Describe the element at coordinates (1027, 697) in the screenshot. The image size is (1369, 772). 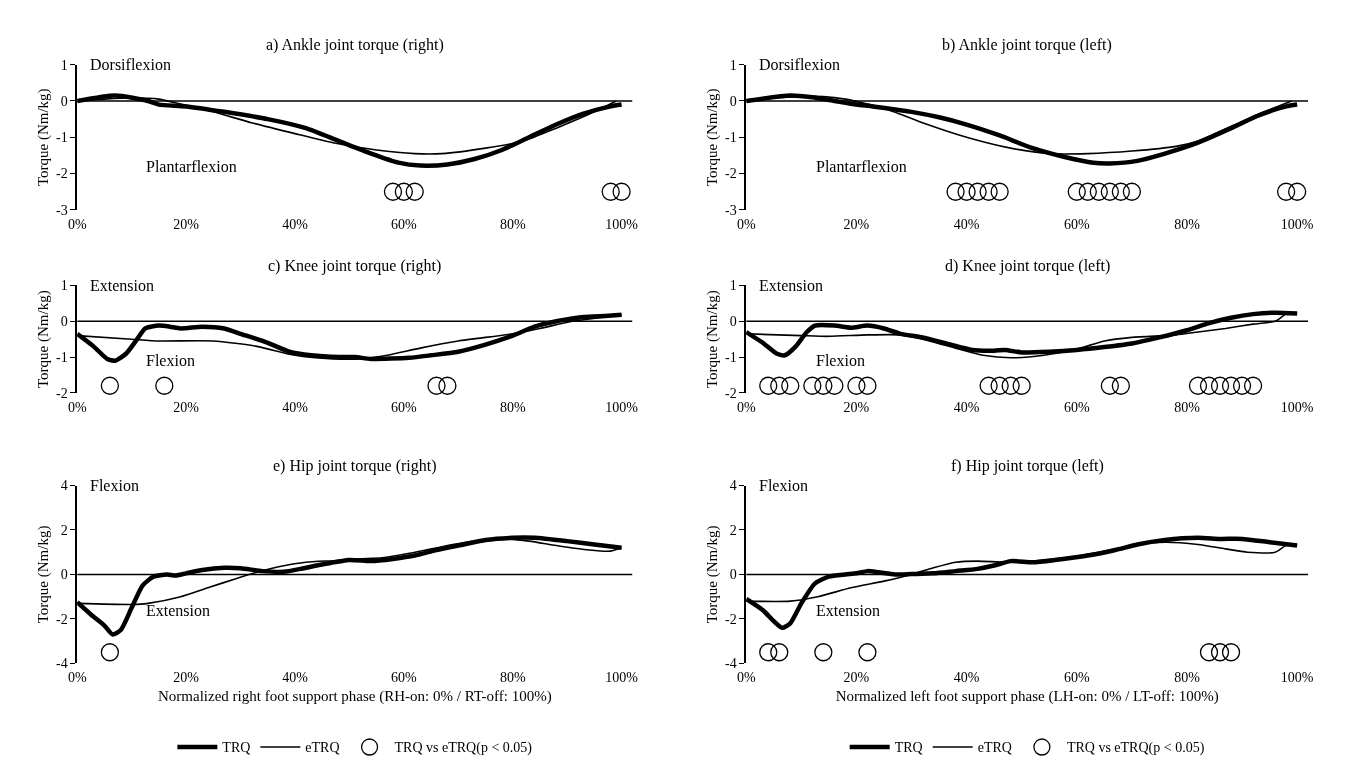
I see `x-axis-title: Normalized left foot support phase (LH-on: 0% / LT-off: 100%)` at that location.